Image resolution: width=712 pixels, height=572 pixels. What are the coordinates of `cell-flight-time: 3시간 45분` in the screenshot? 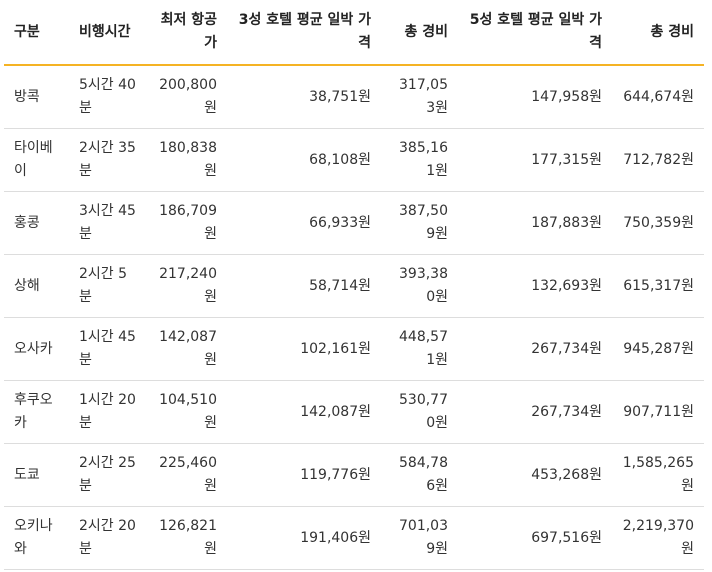 It's located at (109, 223).